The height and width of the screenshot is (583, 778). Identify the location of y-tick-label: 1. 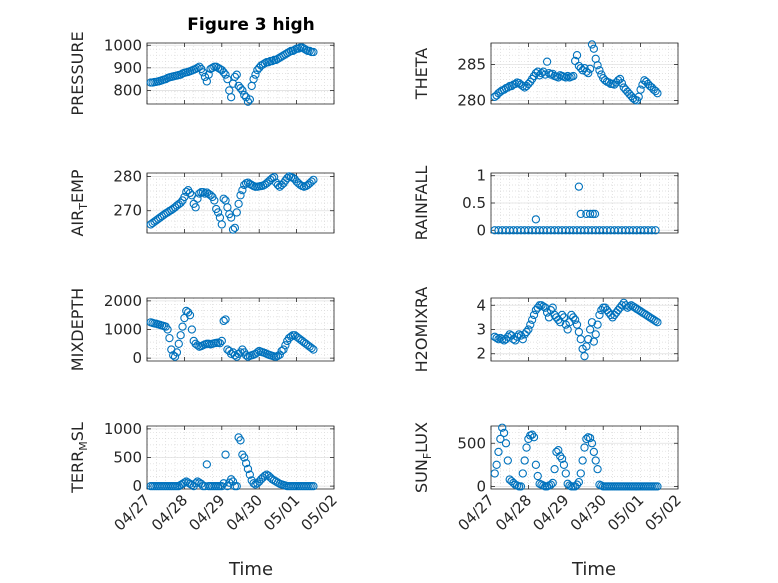
(481, 176).